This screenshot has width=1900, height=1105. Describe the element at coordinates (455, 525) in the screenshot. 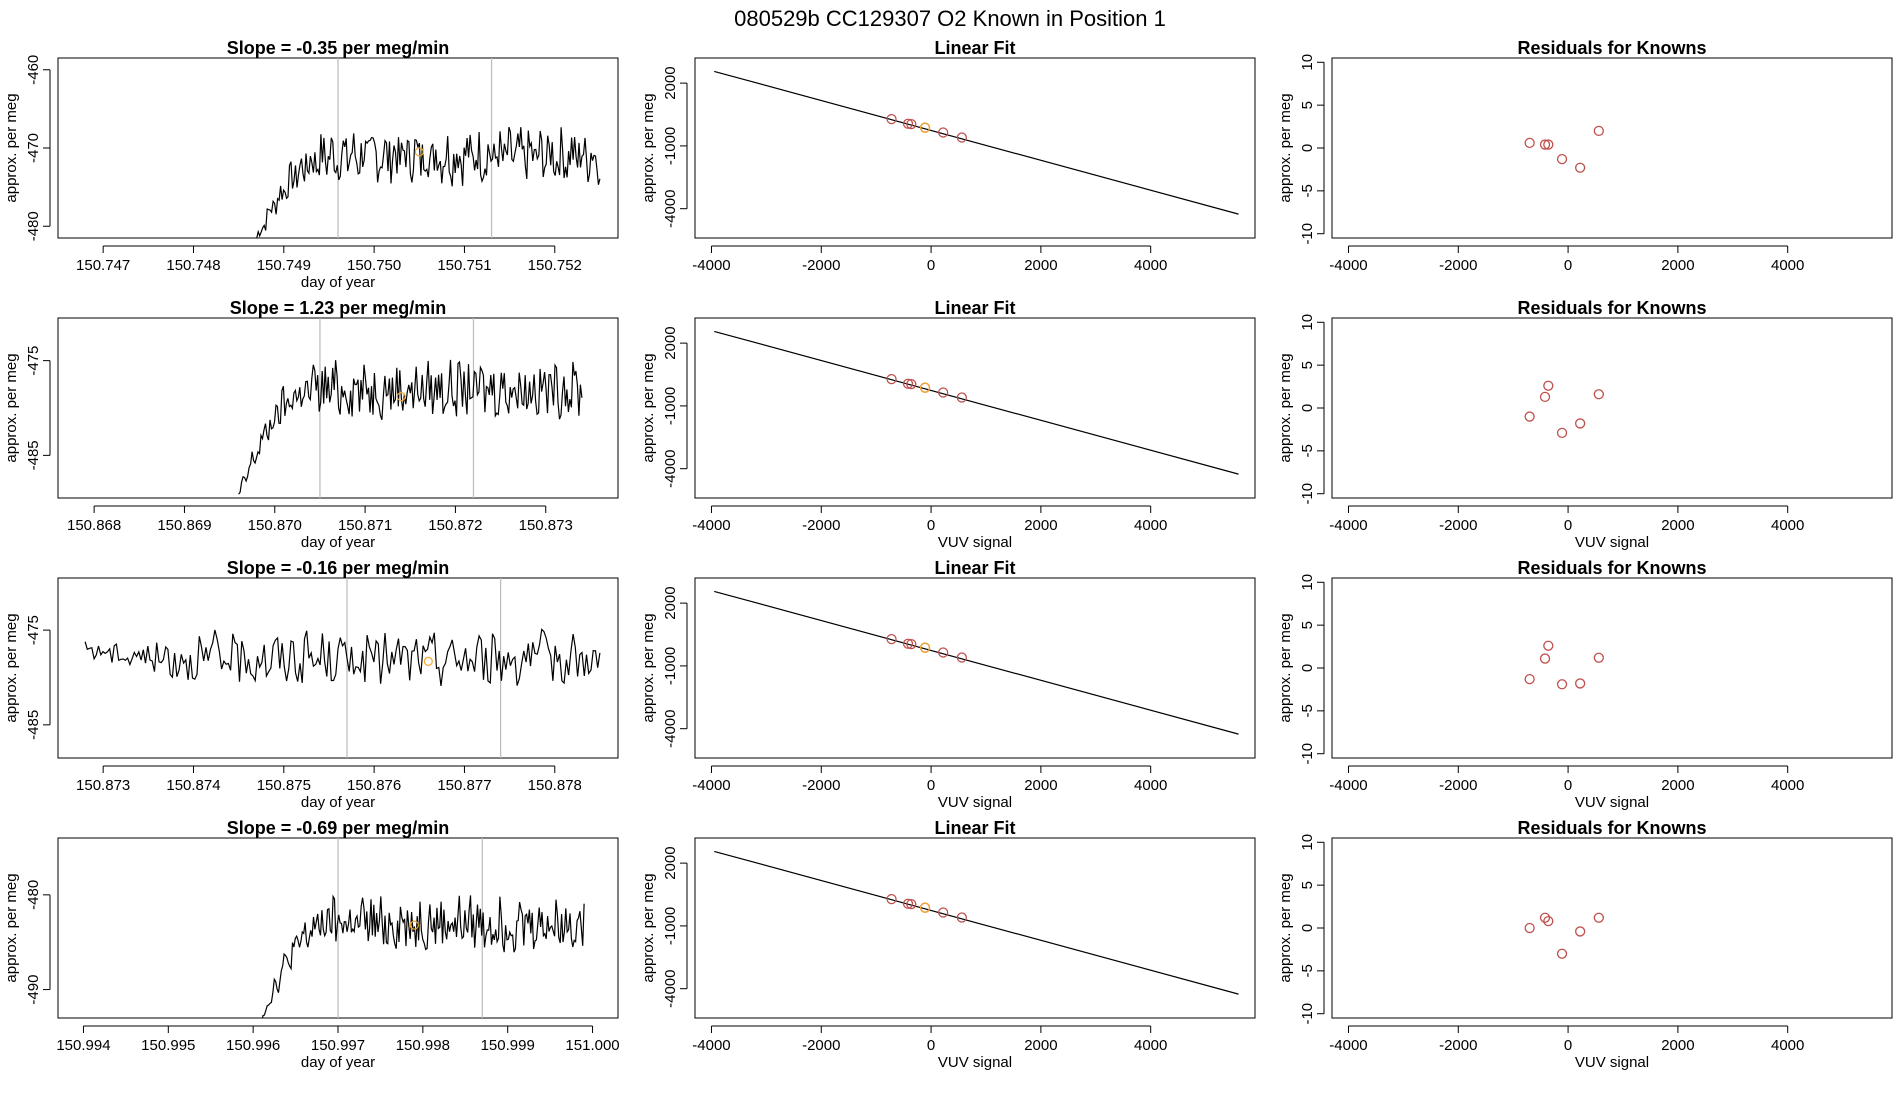

I see `x-tick-label: 150.872` at that location.